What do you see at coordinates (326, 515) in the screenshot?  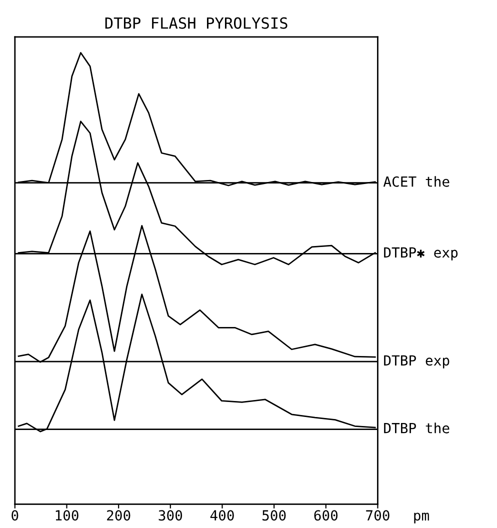 I see `x-tick-label: 600` at bounding box center [326, 515].